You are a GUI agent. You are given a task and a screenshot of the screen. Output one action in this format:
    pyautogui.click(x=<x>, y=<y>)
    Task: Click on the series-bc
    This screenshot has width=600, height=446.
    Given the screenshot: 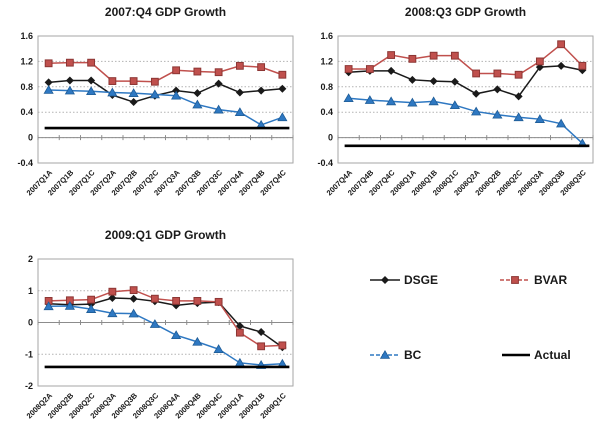 What is the action you would take?
    pyautogui.click(x=165, y=106)
    